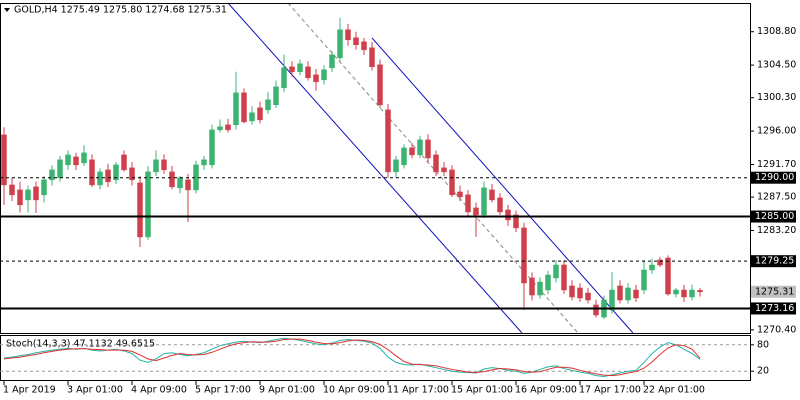  What do you see at coordinates (482, 390) in the screenshot?
I see `x-tick-label: 15 Apr 01:00` at bounding box center [482, 390].